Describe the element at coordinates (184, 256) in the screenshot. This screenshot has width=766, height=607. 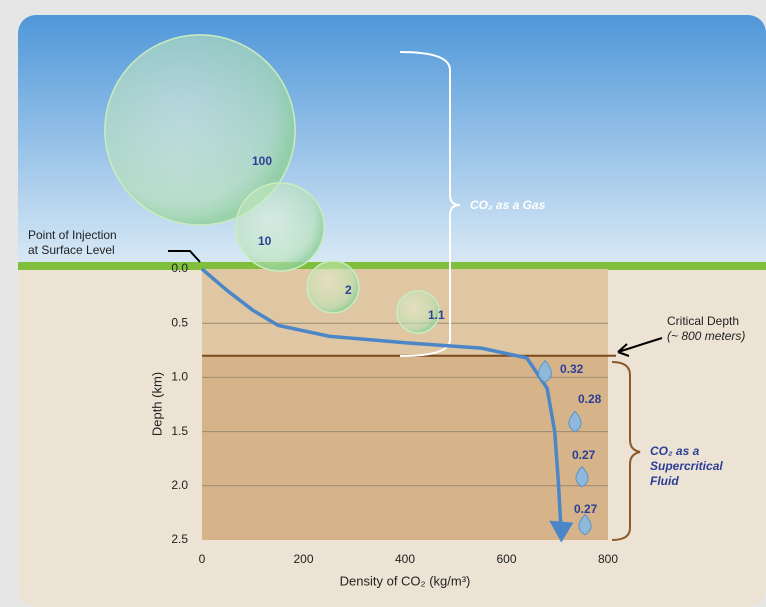
I see `injection-arrow` at that location.